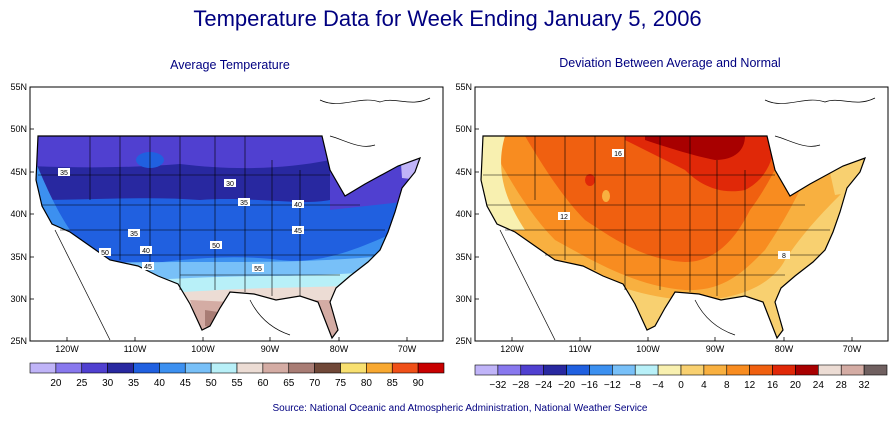  What do you see at coordinates (135, 349) in the screenshot?
I see `avg-lon-label: 110W` at bounding box center [135, 349].